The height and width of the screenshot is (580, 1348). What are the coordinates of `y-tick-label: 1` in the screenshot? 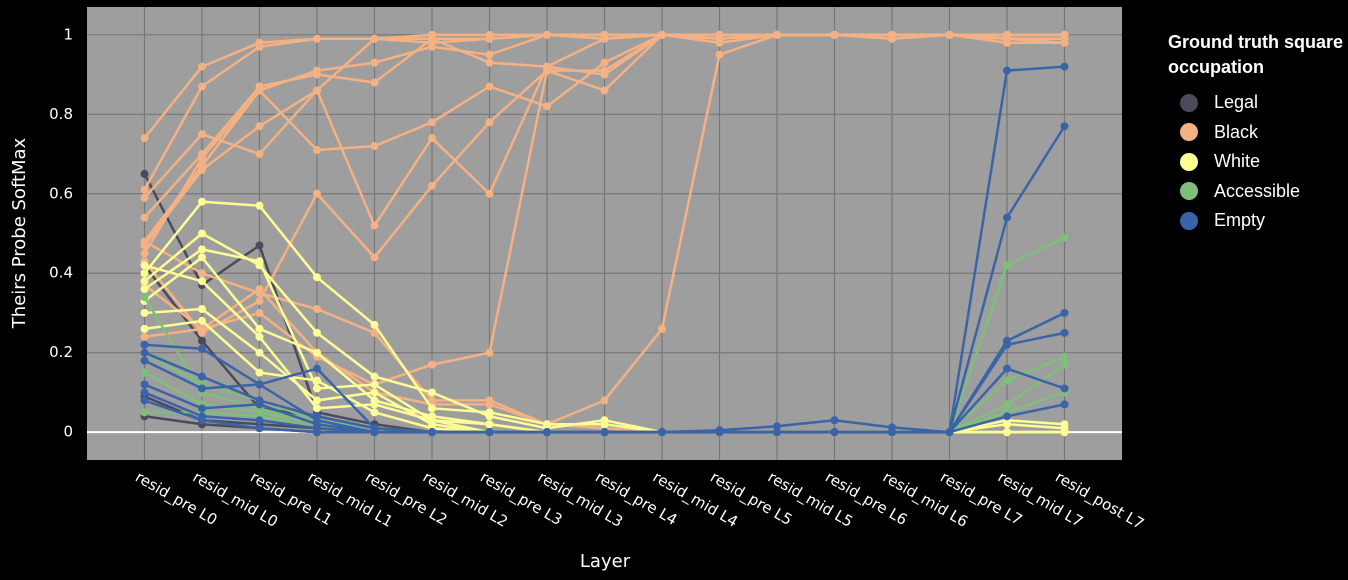 It's located at (68, 34).